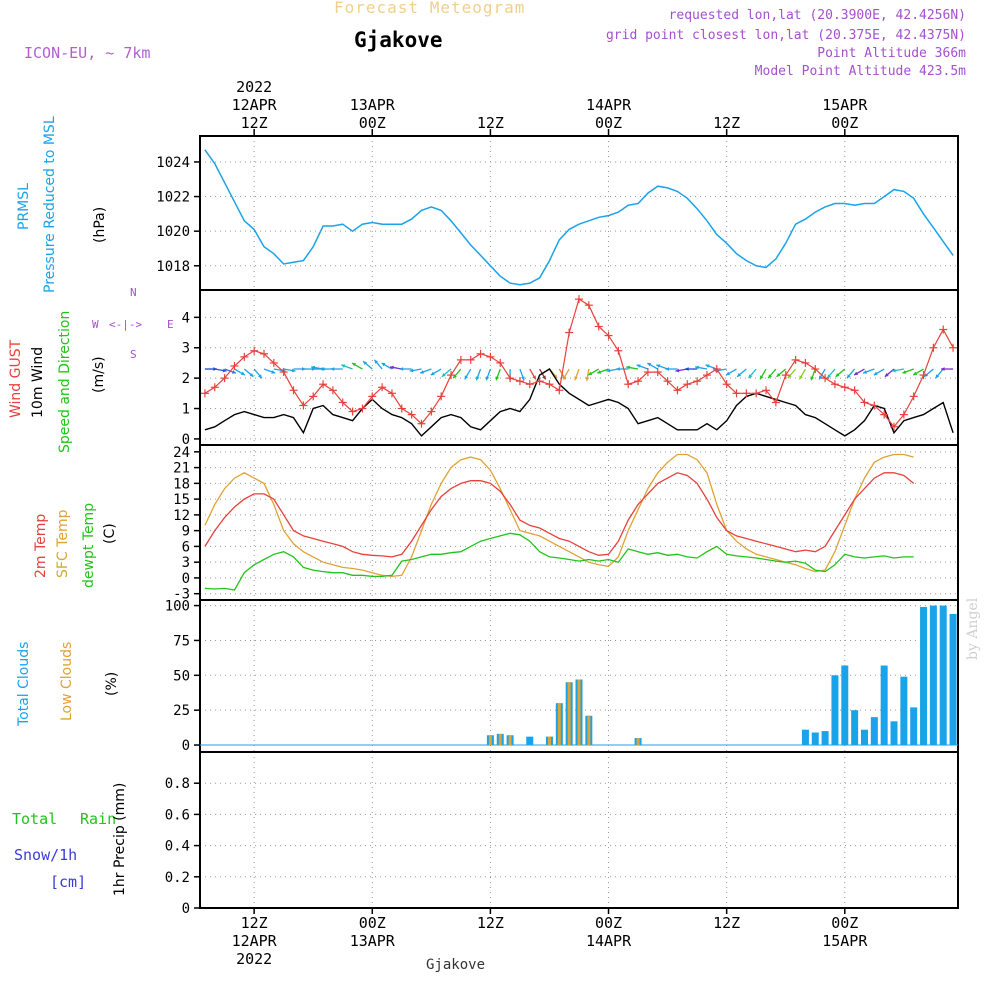 This screenshot has height=1000, width=1000. I want to click on bottom-time-label: 13APR, so click(373, 941).